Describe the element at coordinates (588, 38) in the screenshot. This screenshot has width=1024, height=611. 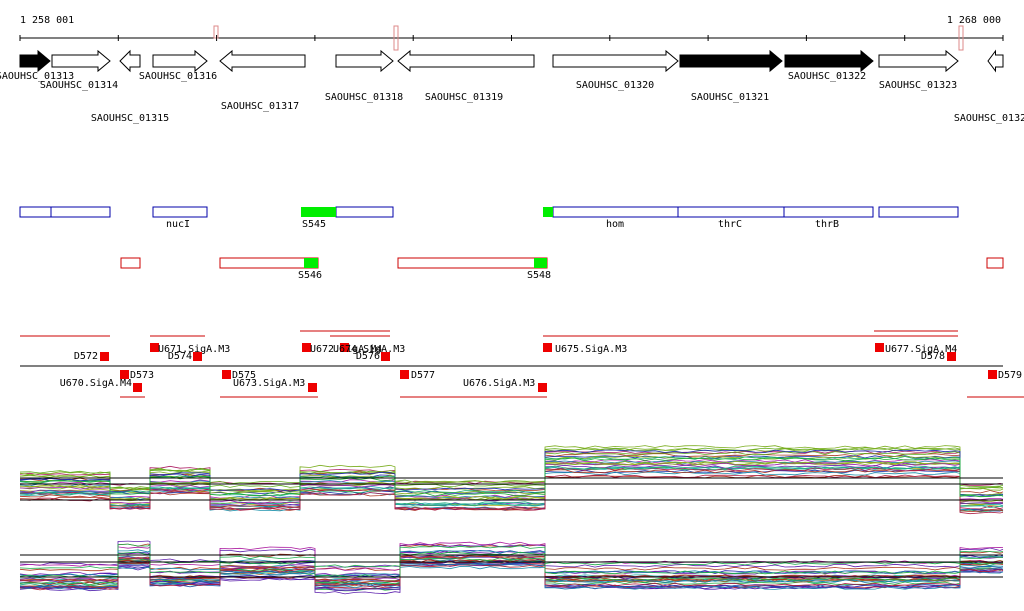
I see `ruler-markers` at that location.